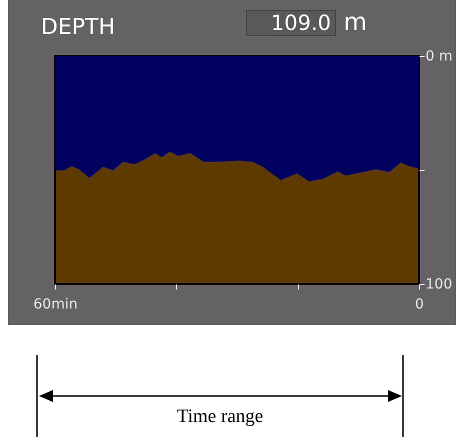 The height and width of the screenshot is (437, 461). I want to click on y-tick-label: 100, so click(439, 284).